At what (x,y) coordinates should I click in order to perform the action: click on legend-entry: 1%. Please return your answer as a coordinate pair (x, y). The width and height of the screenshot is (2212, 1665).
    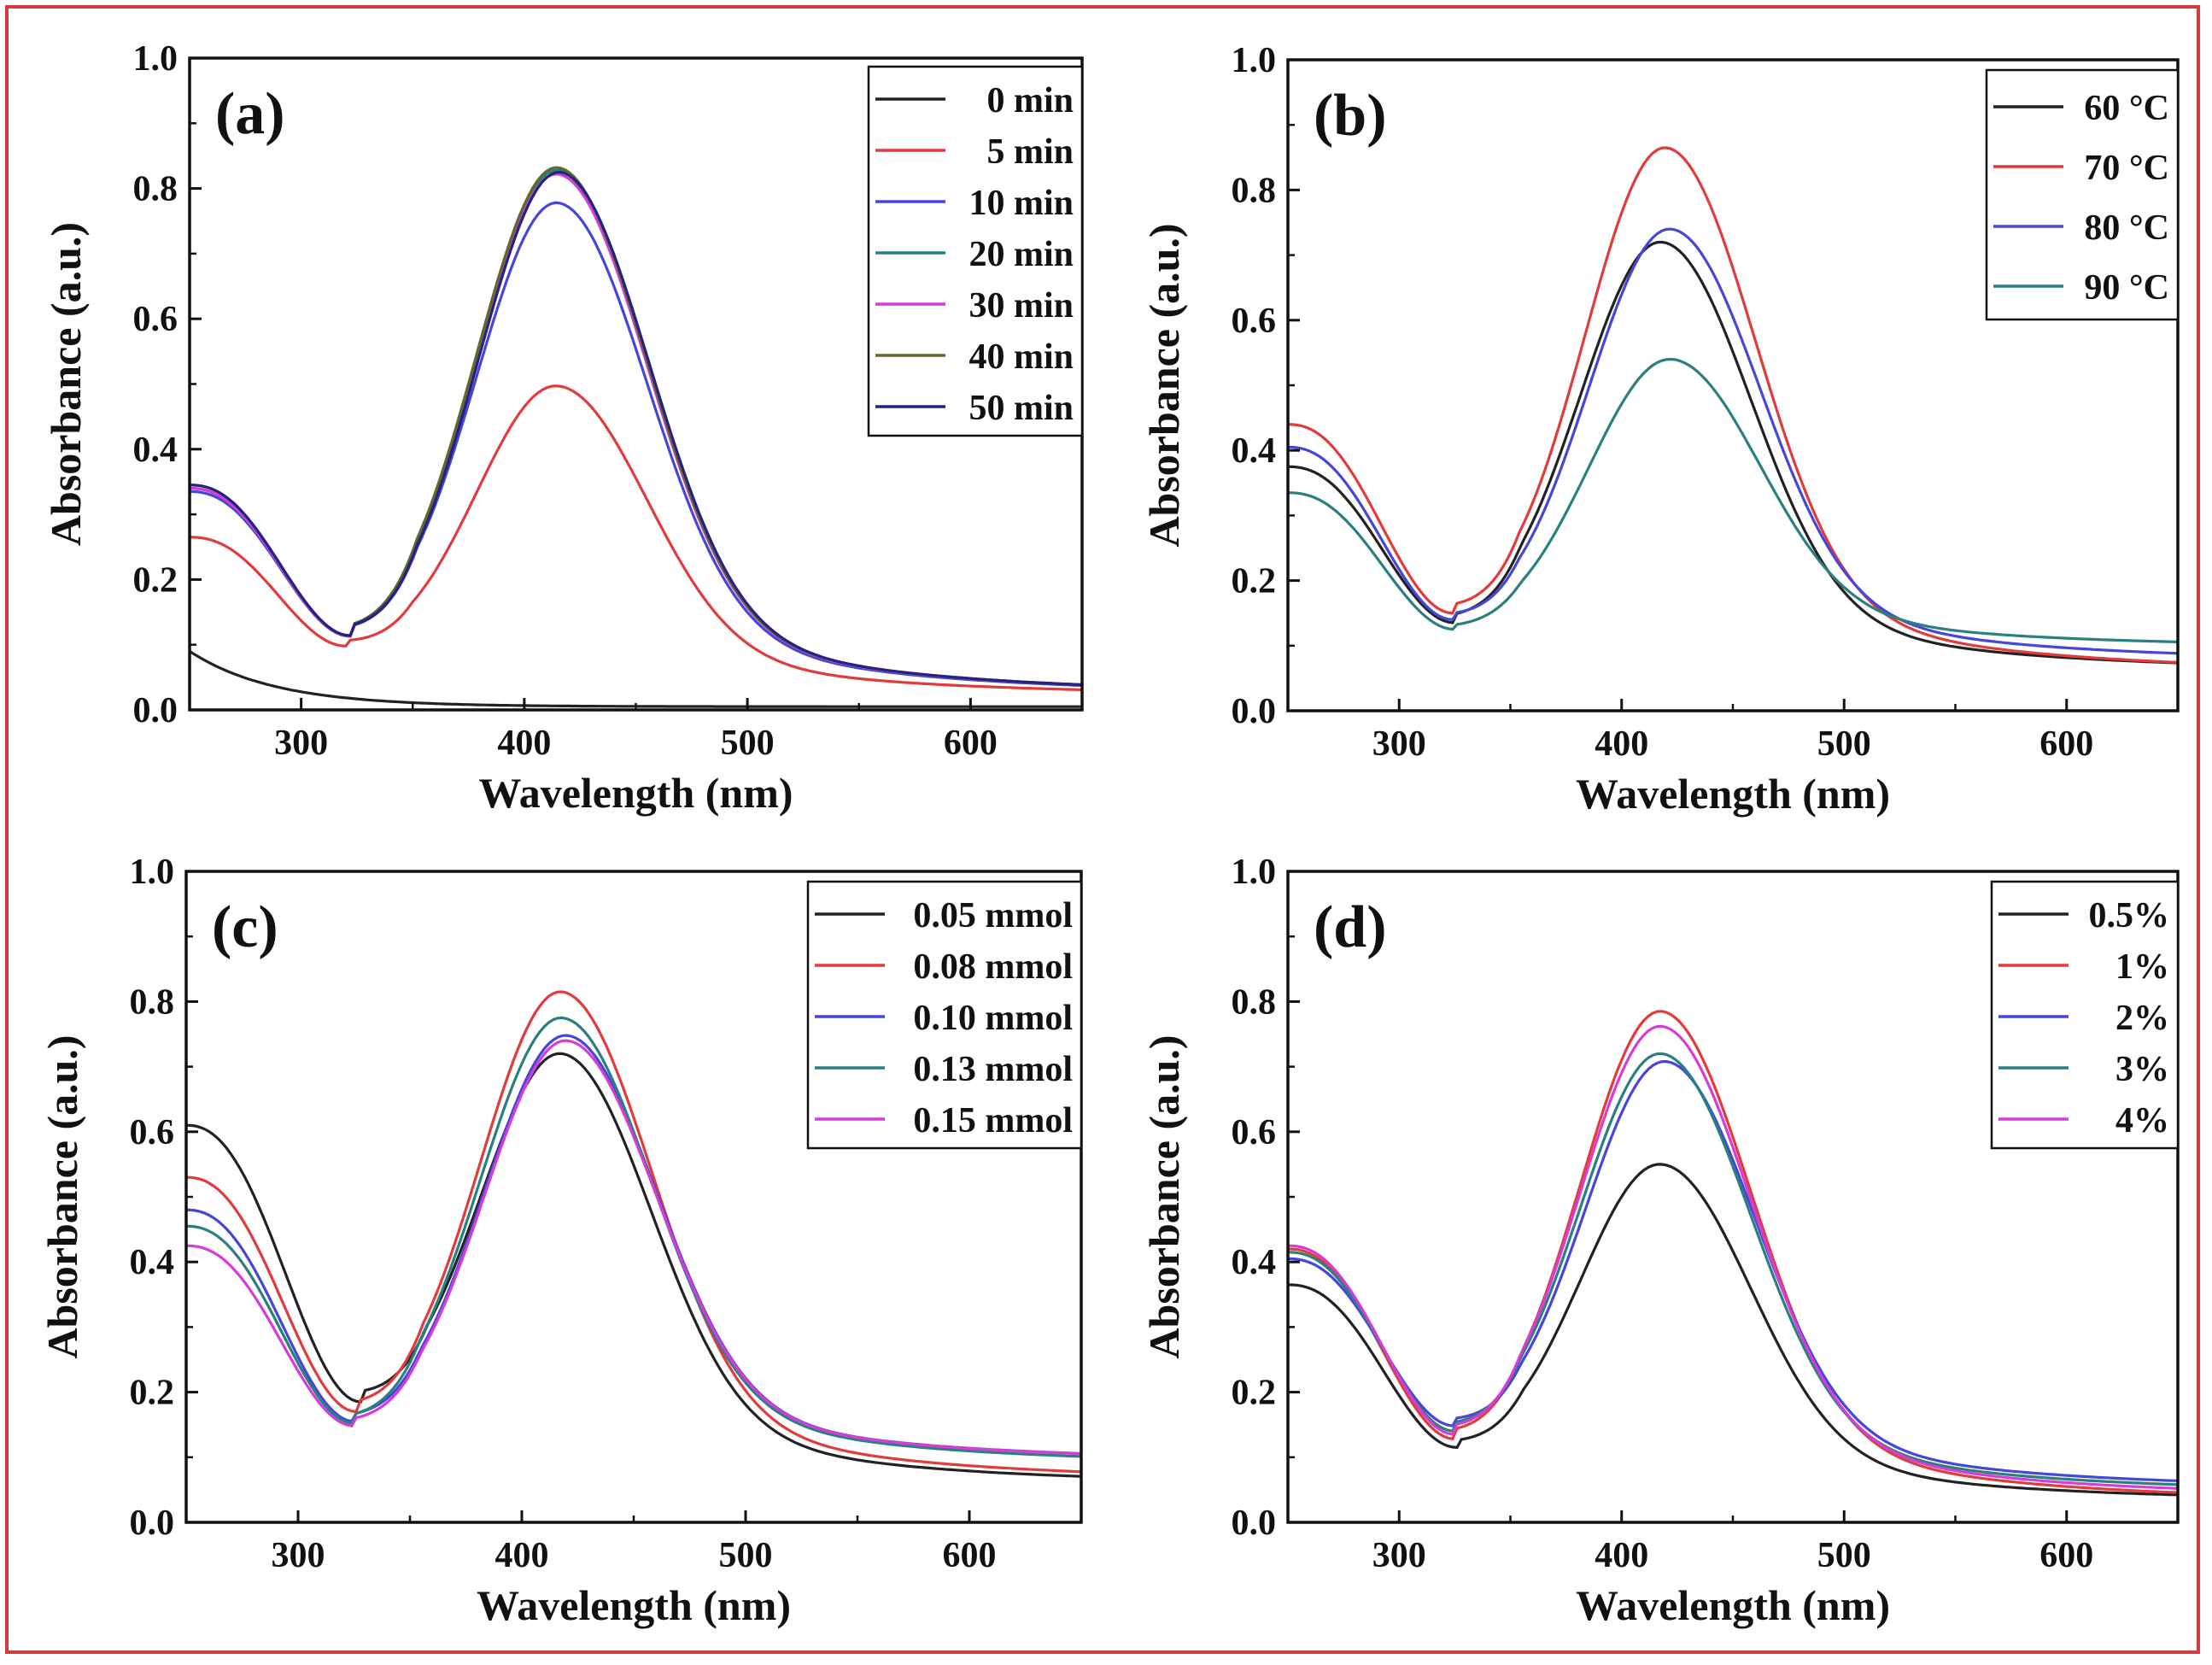
    Looking at the image, I should click on (2142, 967).